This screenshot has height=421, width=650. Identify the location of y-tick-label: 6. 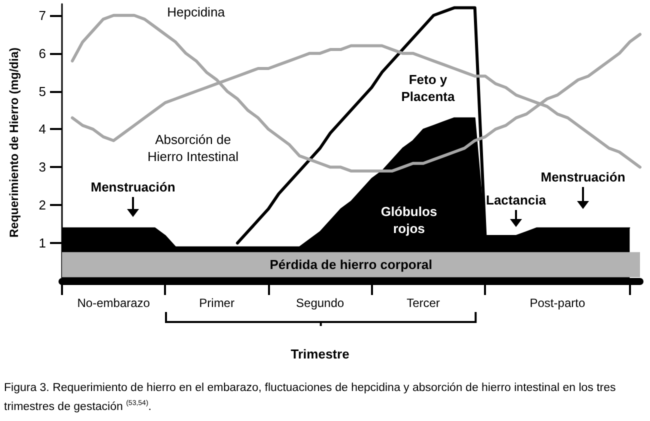
(42, 53).